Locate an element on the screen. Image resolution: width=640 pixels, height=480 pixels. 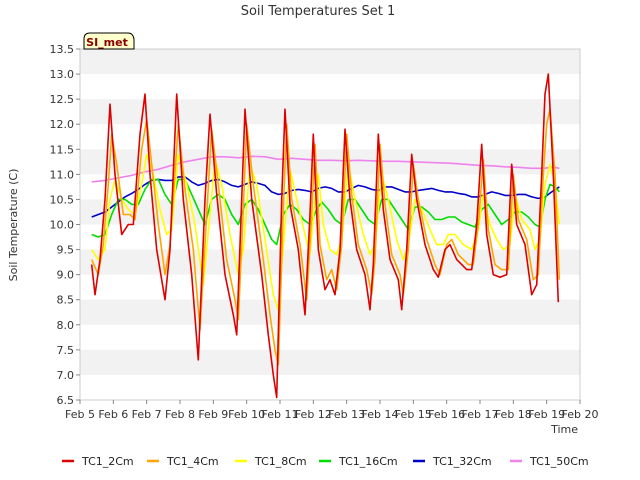
y-tick-label: 13.0 is located at coordinates (62, 74).